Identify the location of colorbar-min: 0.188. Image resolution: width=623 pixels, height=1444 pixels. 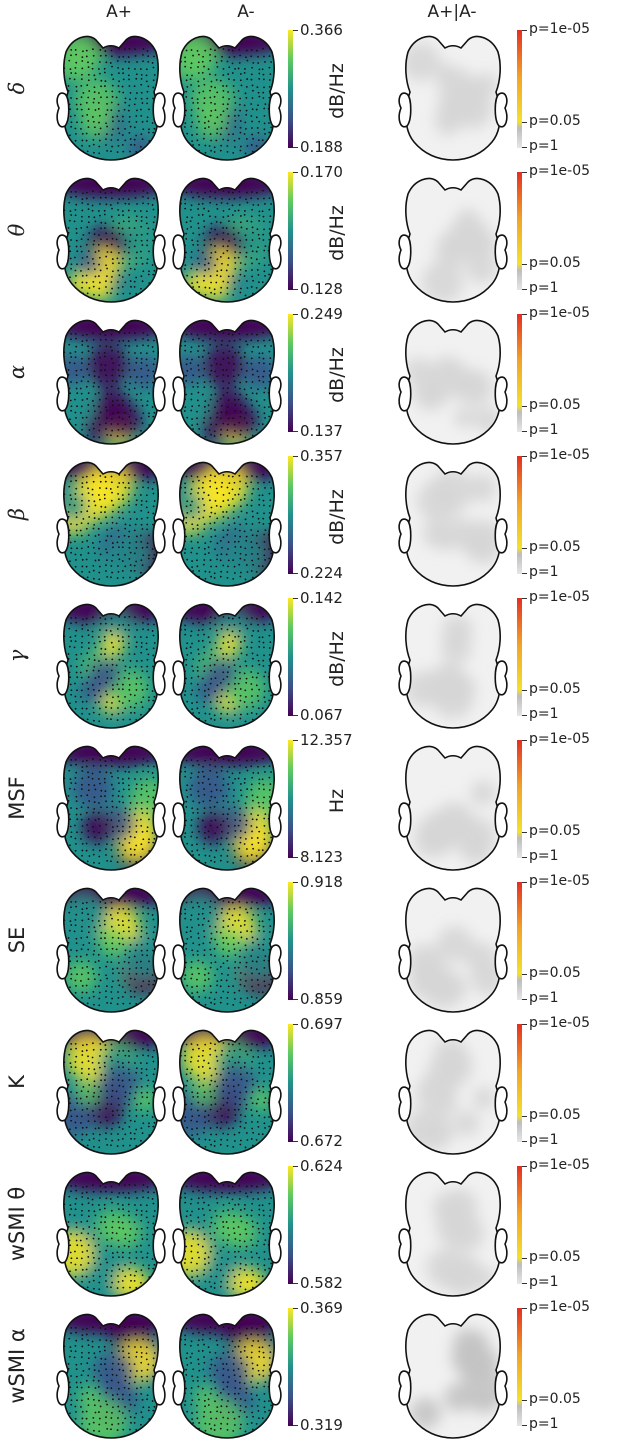
(321, 147).